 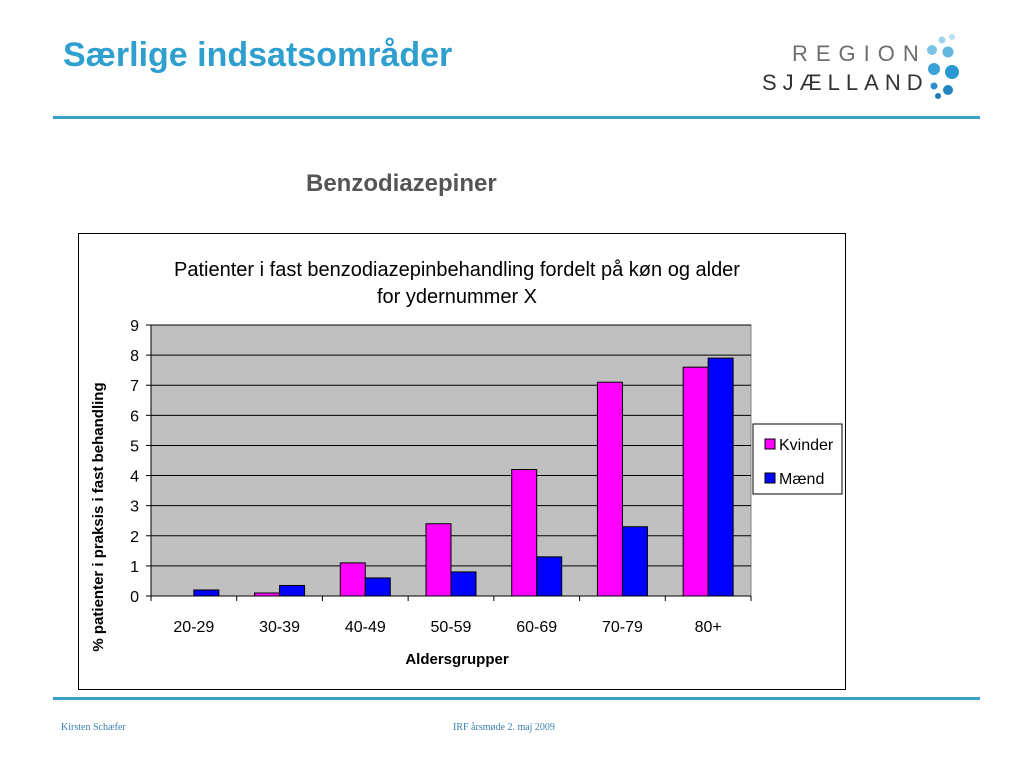 What do you see at coordinates (451, 627) in the screenshot?
I see `x-tick-label: 50-59` at bounding box center [451, 627].